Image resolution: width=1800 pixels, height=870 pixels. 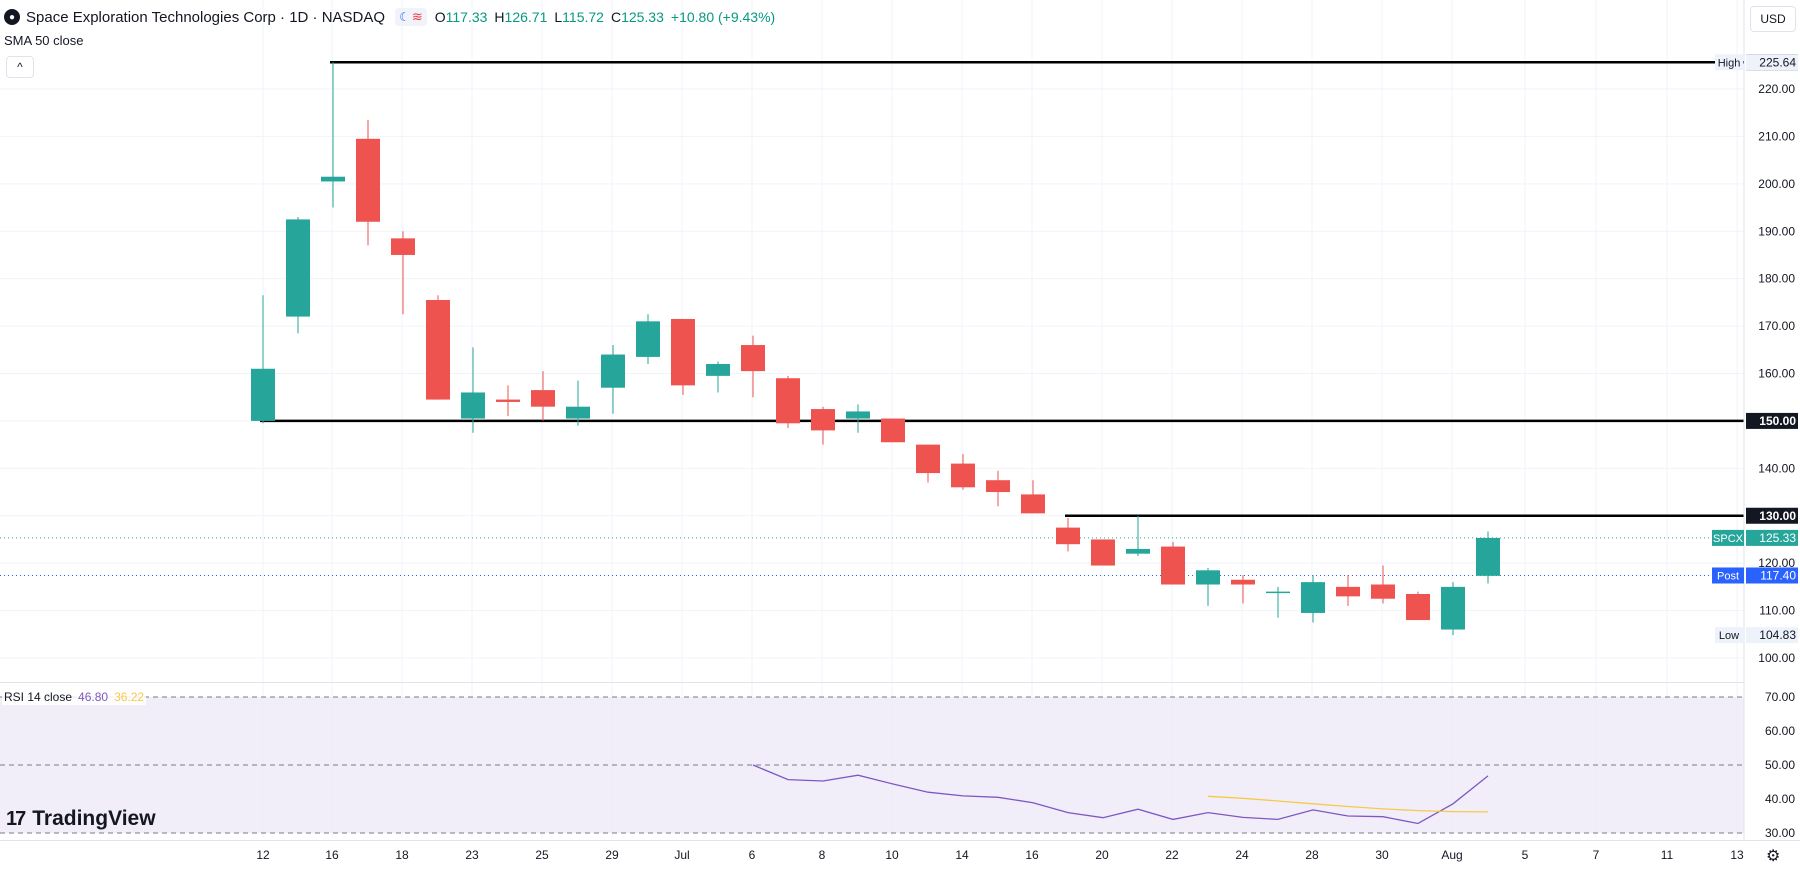 What do you see at coordinates (1596, 855) in the screenshot?
I see `time-tick-label: 7` at bounding box center [1596, 855].